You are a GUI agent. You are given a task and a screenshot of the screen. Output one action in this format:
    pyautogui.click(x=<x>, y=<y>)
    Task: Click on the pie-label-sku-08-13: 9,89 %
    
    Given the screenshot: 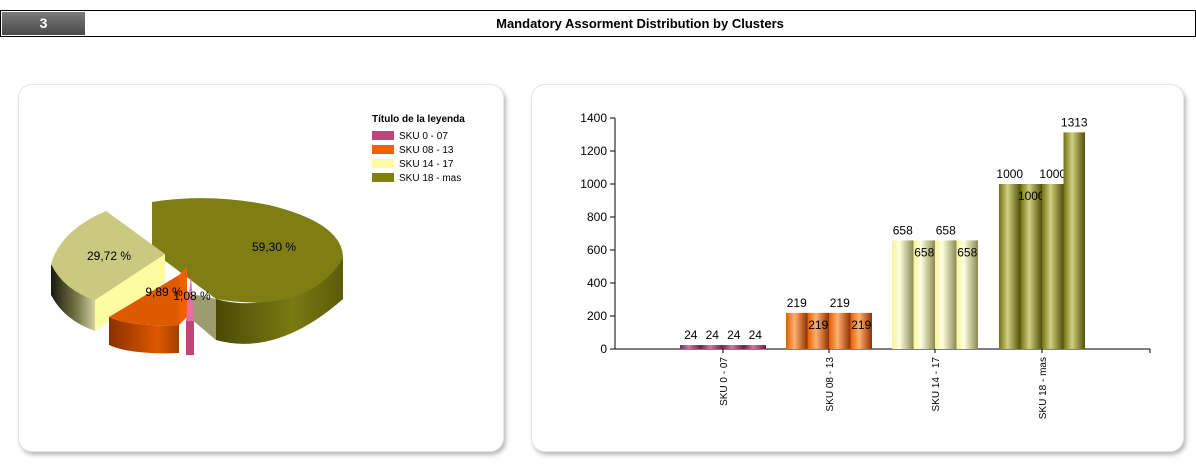 What is the action you would take?
    pyautogui.click(x=164, y=292)
    